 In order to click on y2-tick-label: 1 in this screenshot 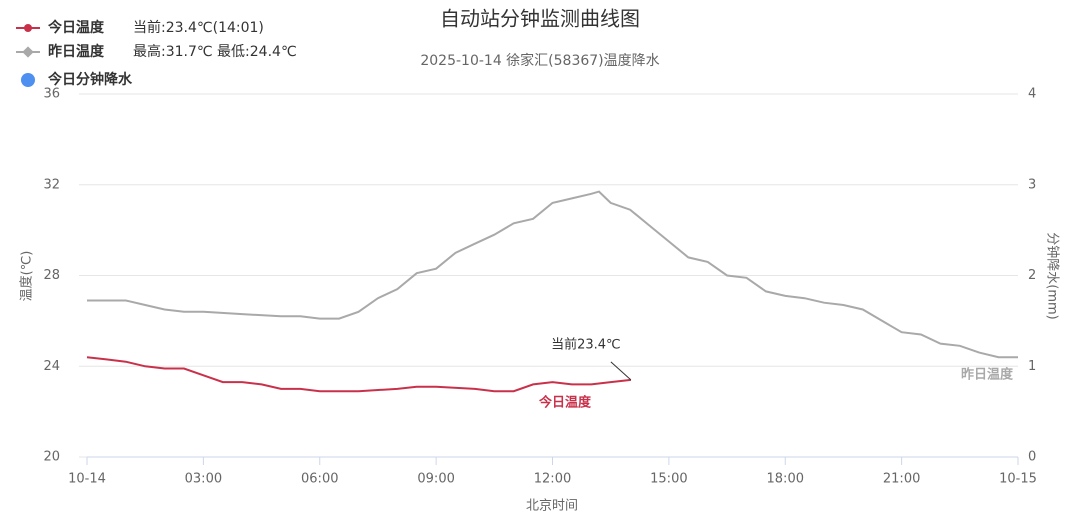, I will do `click(1032, 366)`.